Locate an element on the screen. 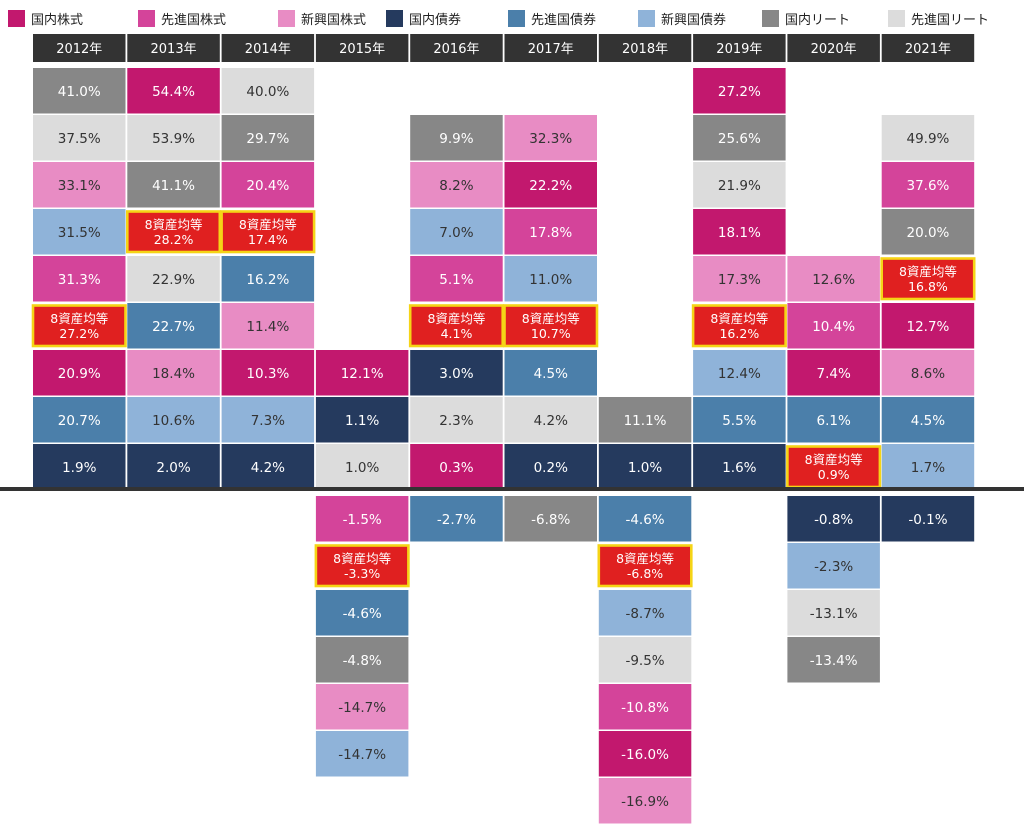  return-value: 4.2% is located at coordinates (268, 468).